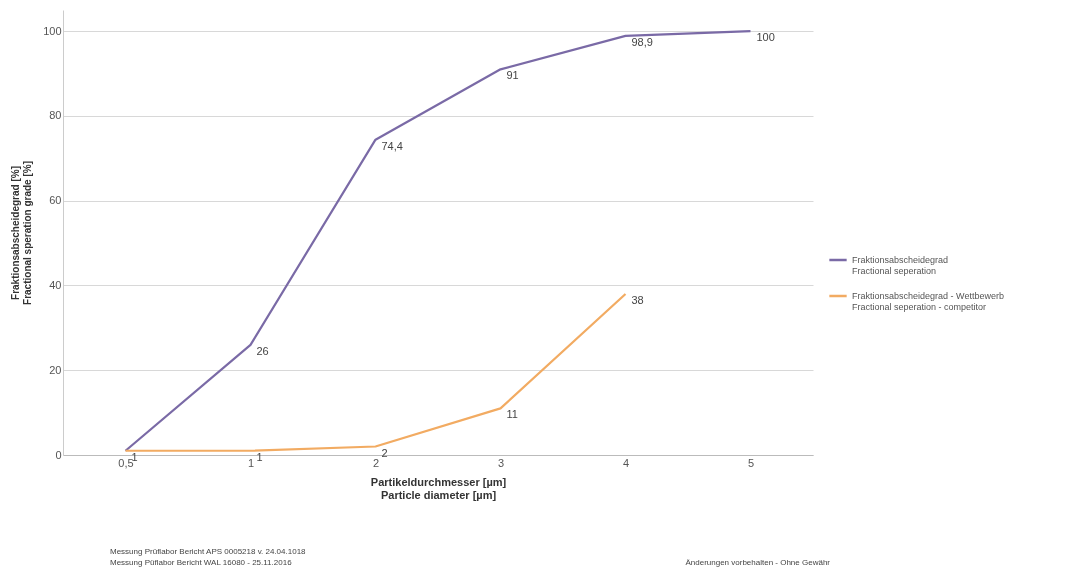 The image size is (1067, 576). Describe the element at coordinates (22, 233) in the screenshot. I see `y-axis-title: Fraktionsabscheidegrad [%] Fractional speration grade [%]` at that location.